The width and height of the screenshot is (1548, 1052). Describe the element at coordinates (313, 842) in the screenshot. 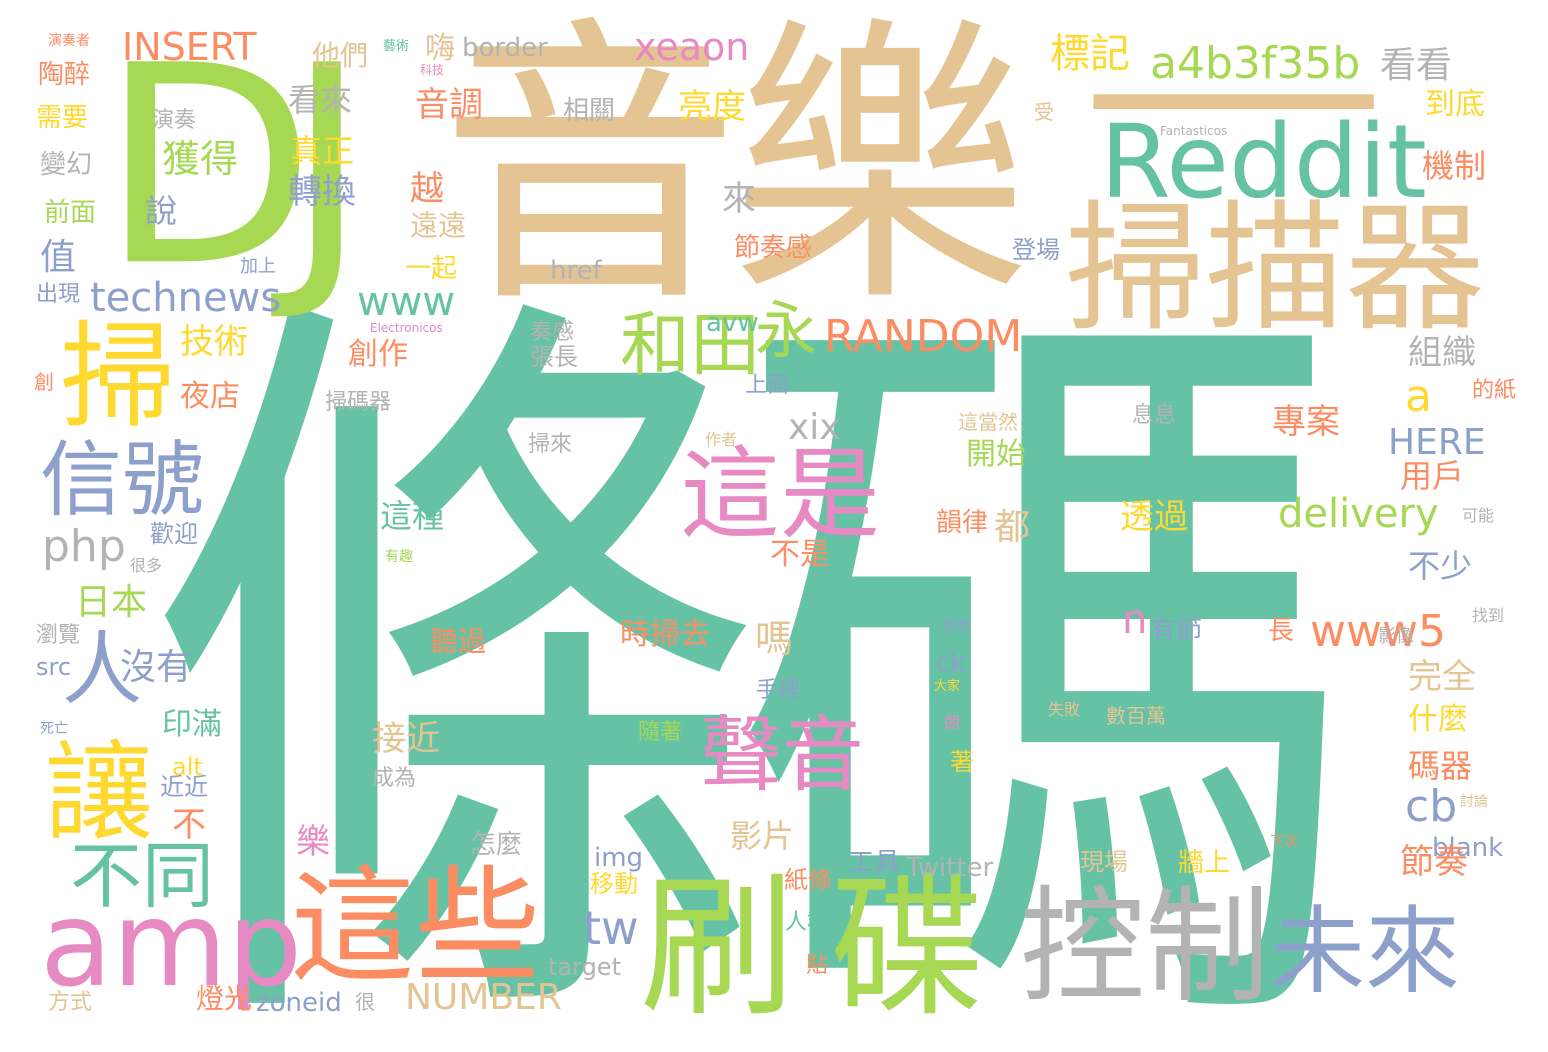

I see `word-misc: 樂` at that location.